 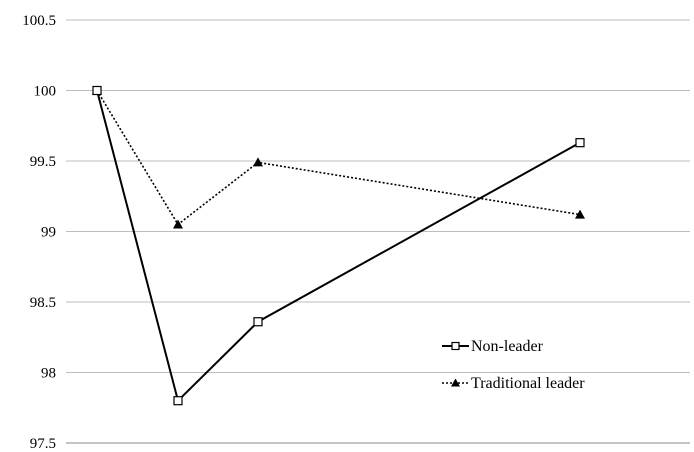 I want to click on y-tick-label: 99.5, so click(x=43, y=162).